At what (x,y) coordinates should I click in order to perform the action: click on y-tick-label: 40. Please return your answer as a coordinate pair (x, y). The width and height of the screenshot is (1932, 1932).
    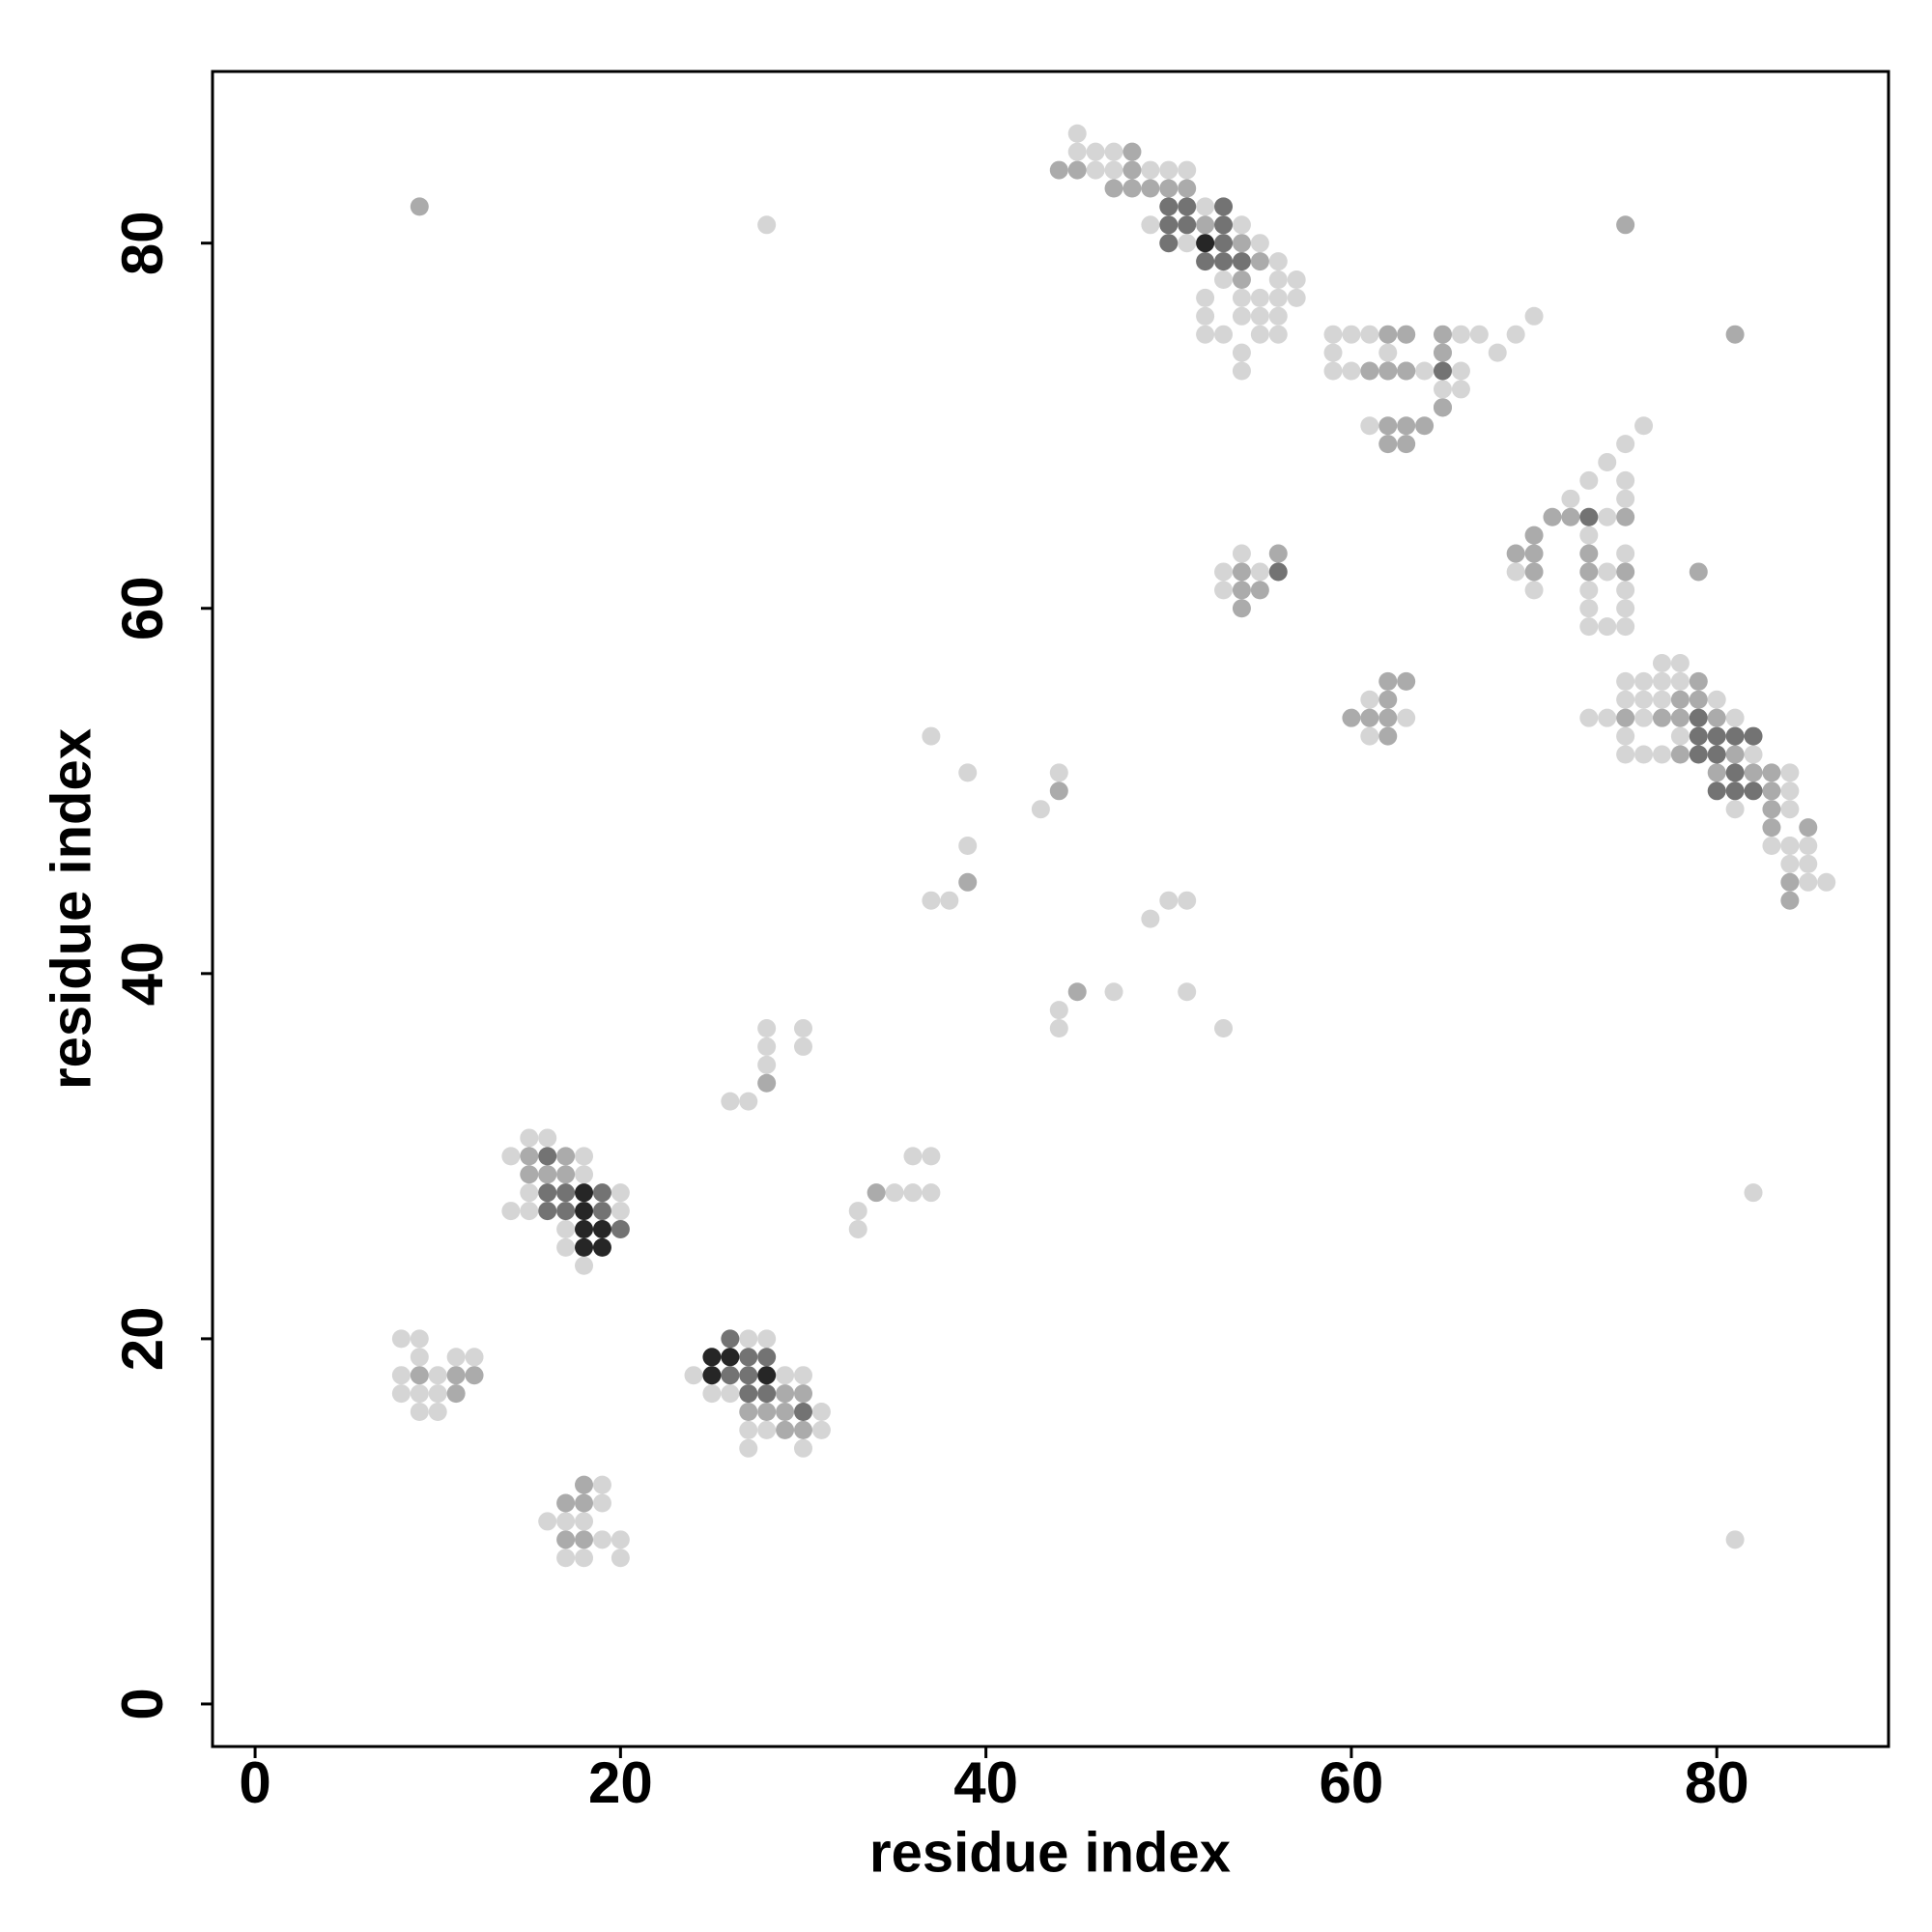
    Looking at the image, I should click on (142, 973).